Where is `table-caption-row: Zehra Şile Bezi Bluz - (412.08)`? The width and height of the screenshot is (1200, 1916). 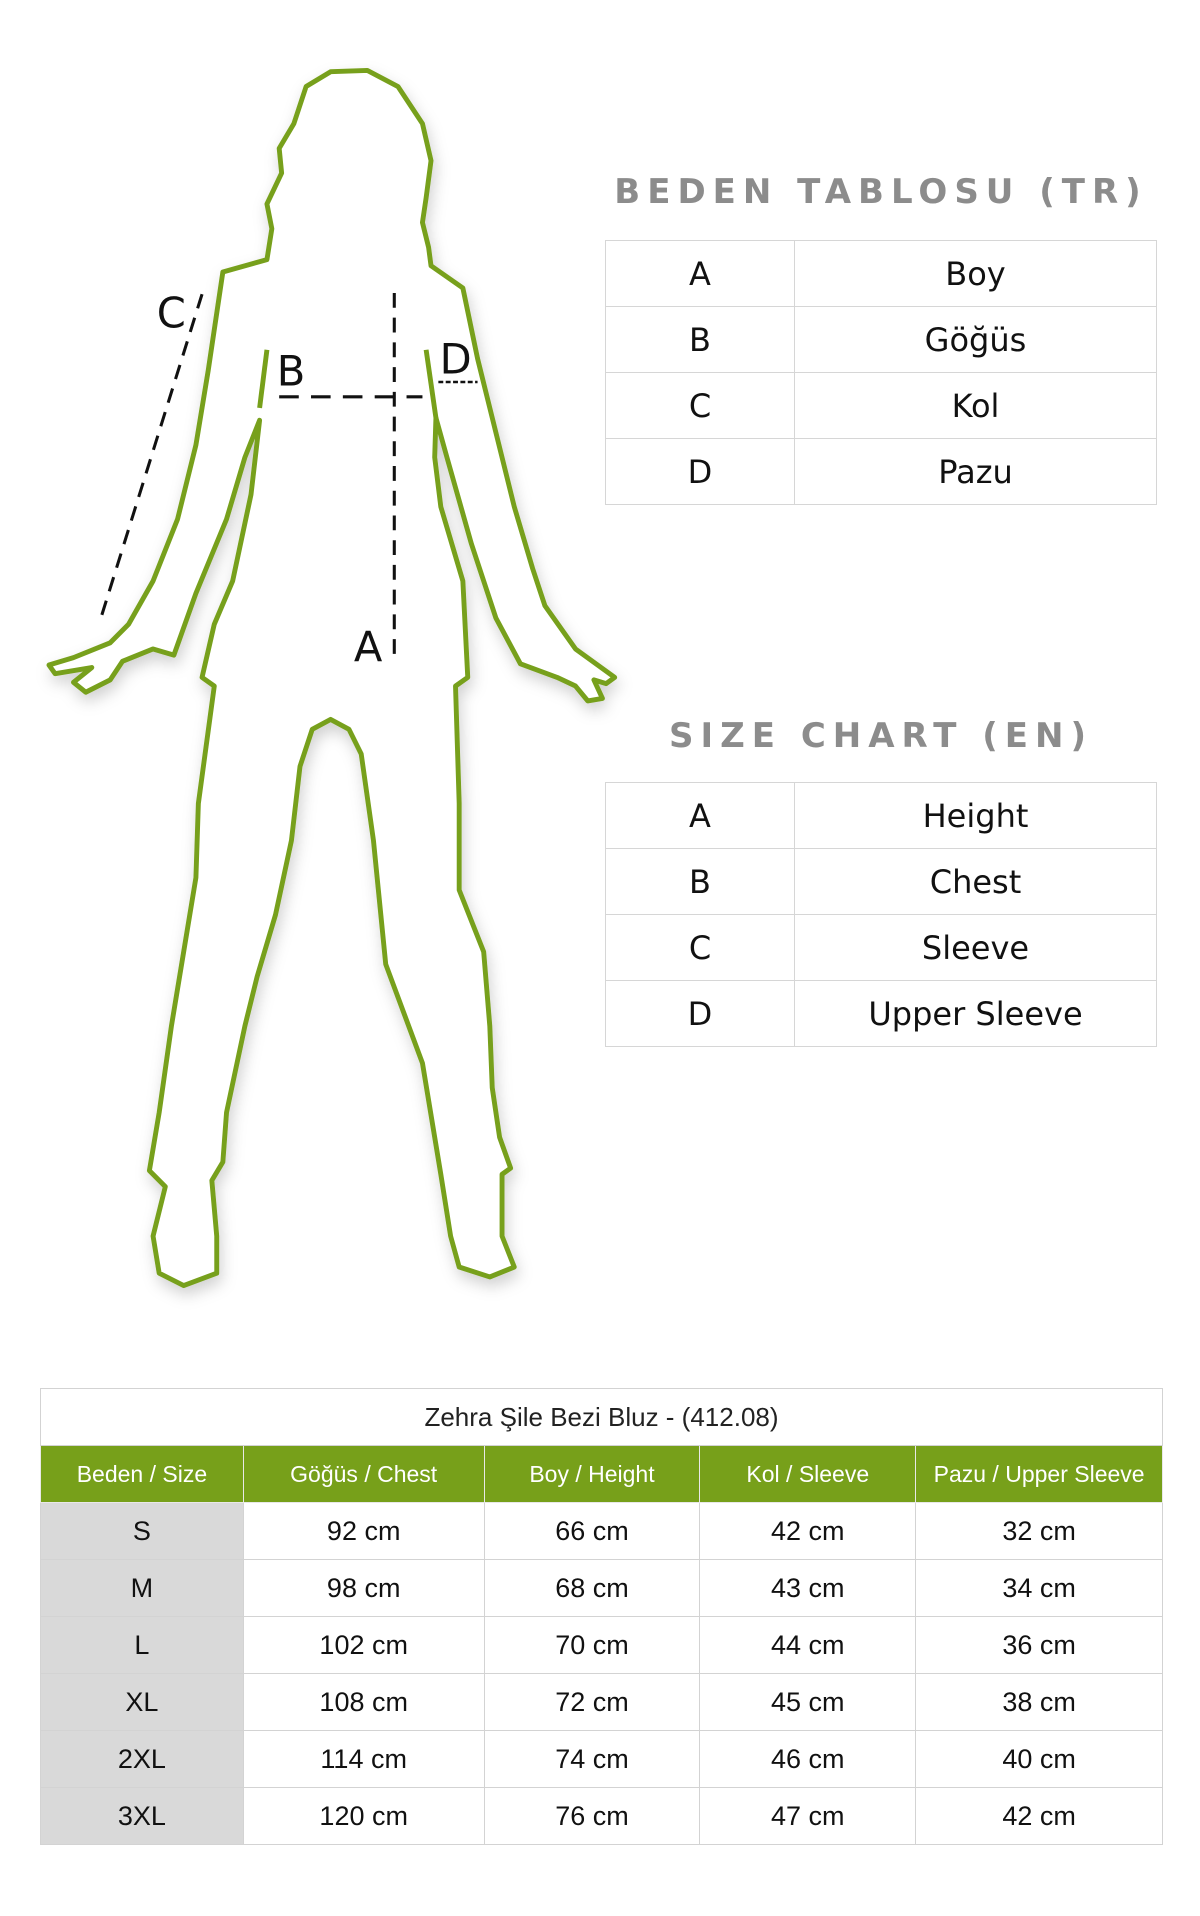 table-caption-row: Zehra Şile Bezi Bluz - (412.08) is located at coordinates (601, 1417).